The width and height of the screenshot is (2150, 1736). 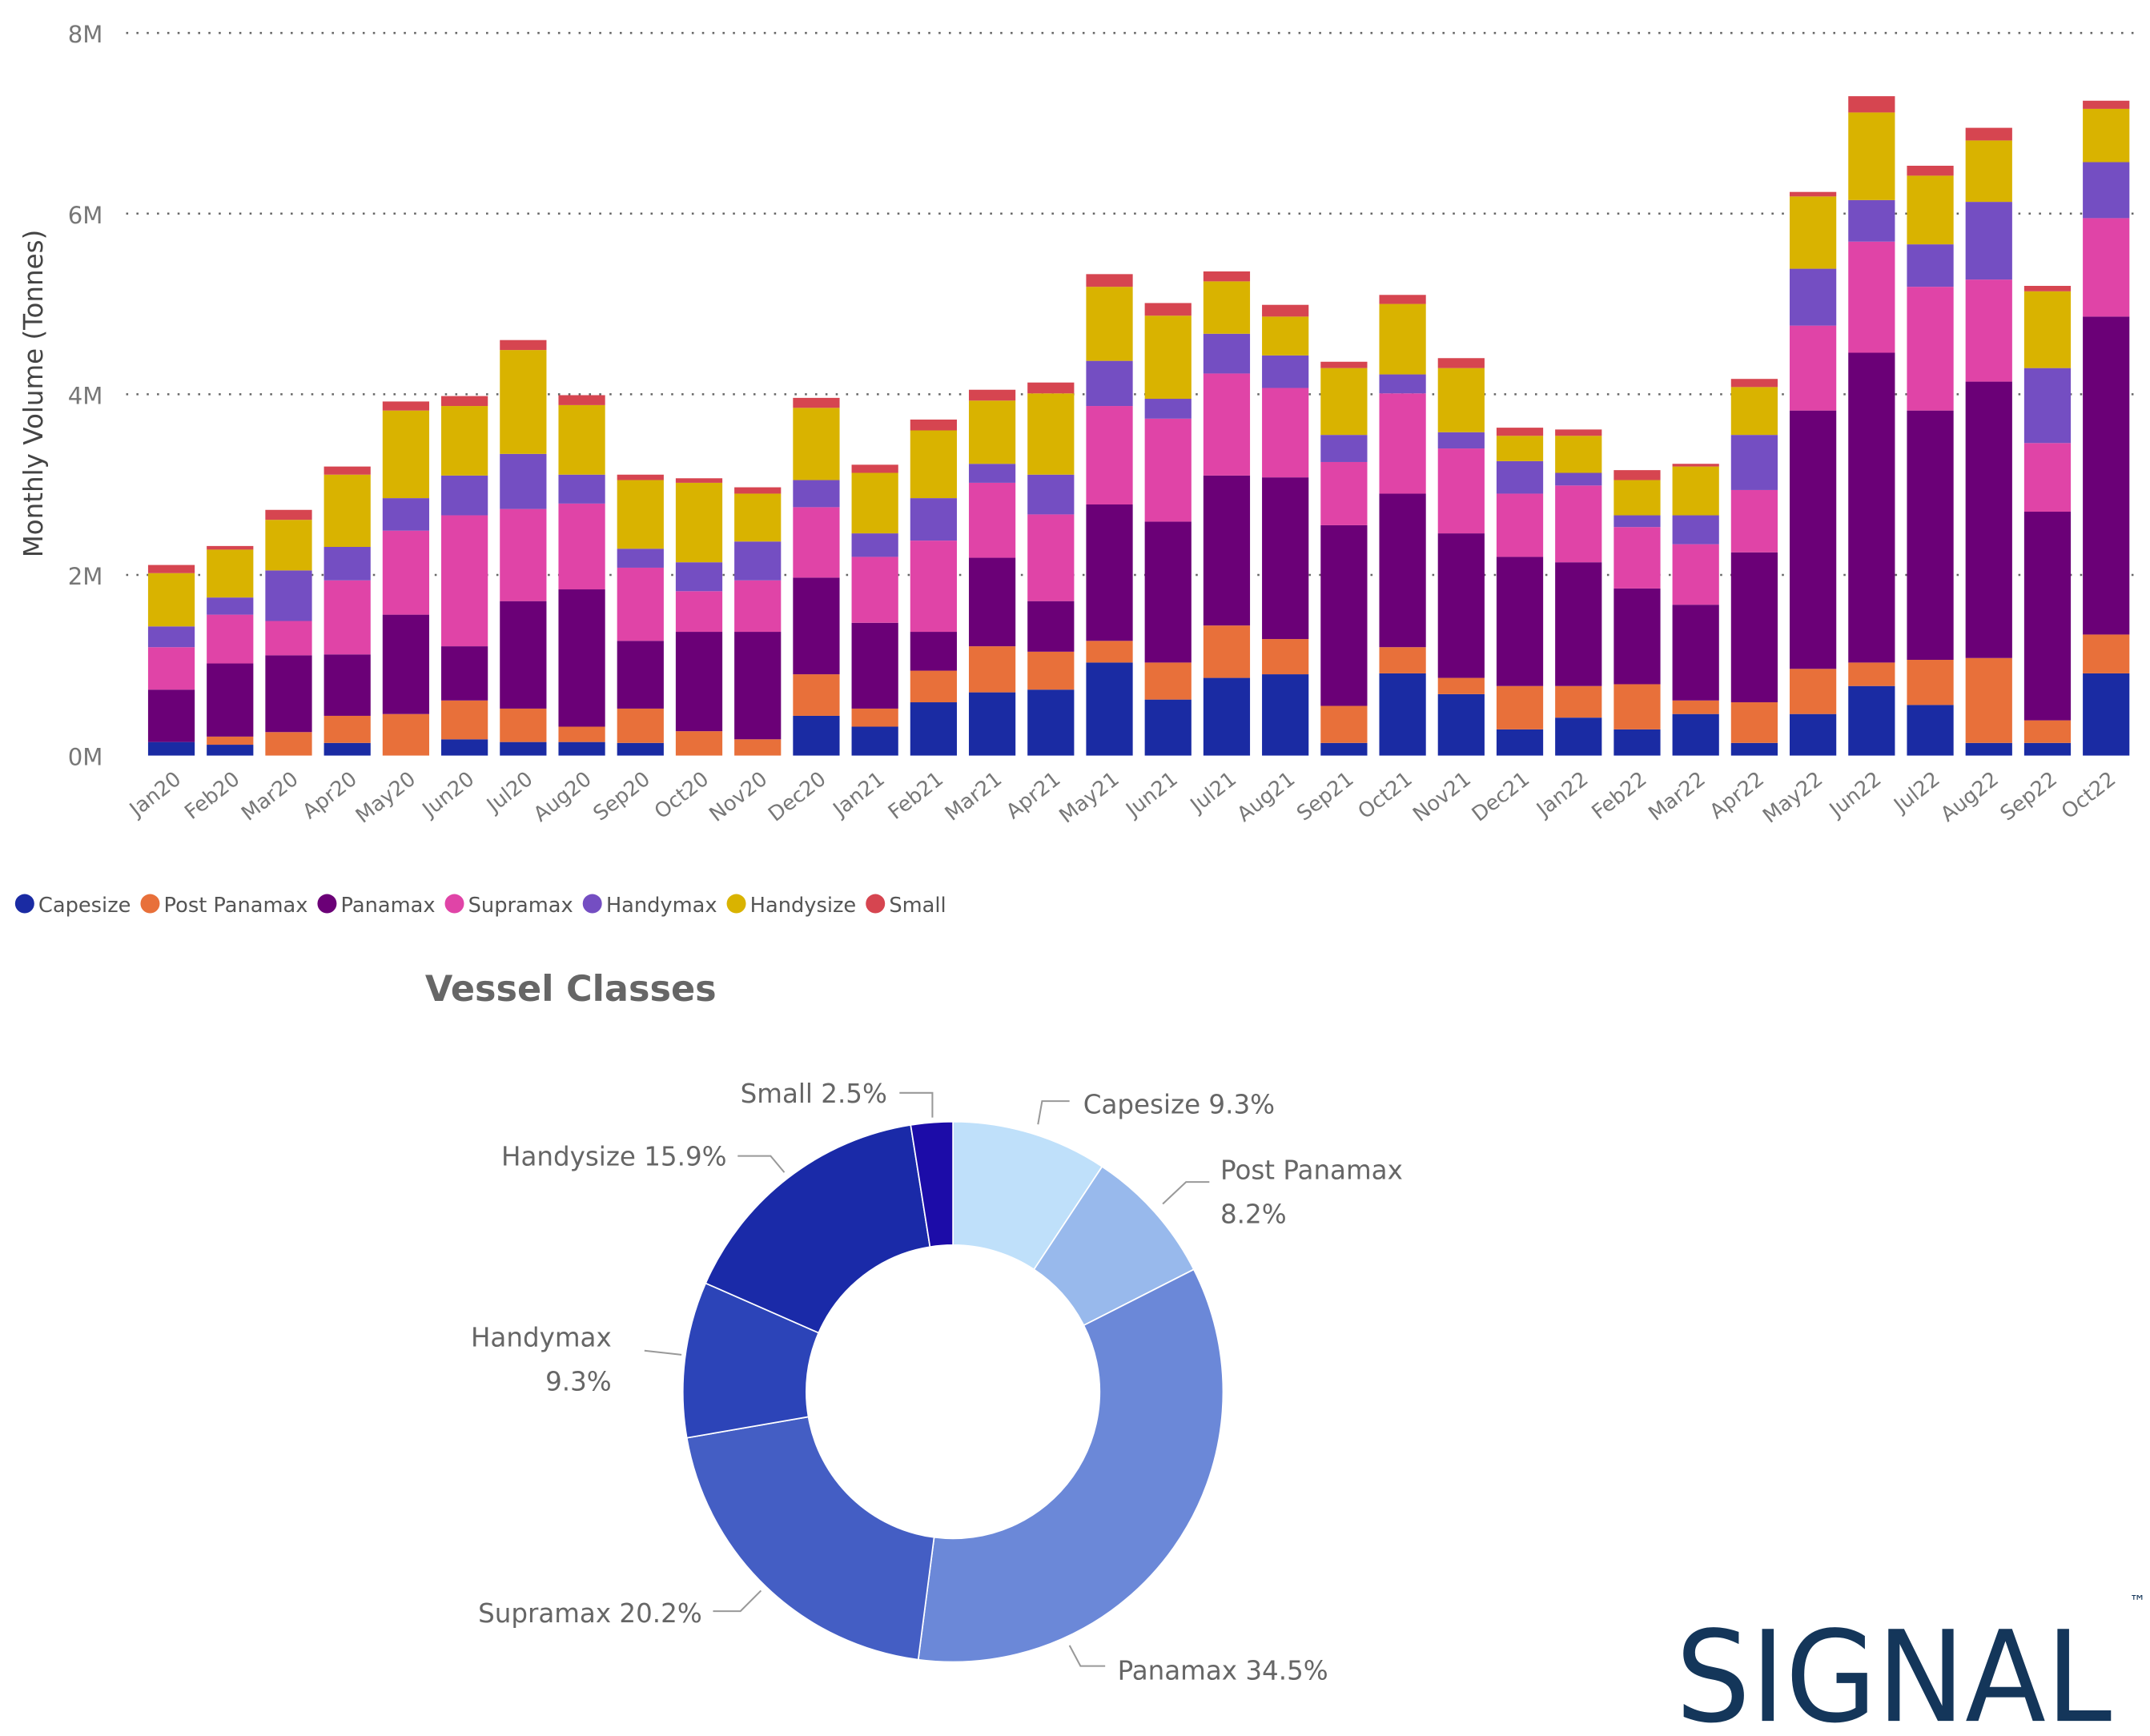 I want to click on donut-slice-panamax, so click(x=1070, y=1466).